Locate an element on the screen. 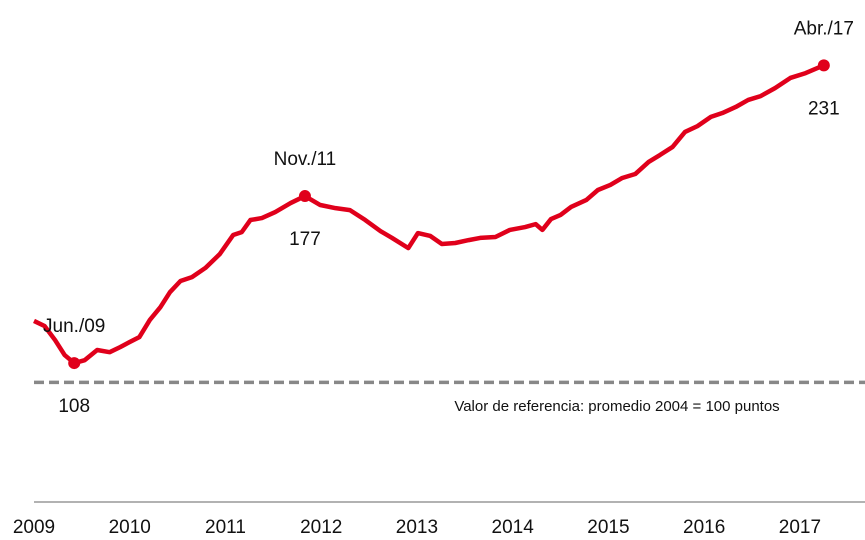  annotation-value: 177 is located at coordinates (305, 239).